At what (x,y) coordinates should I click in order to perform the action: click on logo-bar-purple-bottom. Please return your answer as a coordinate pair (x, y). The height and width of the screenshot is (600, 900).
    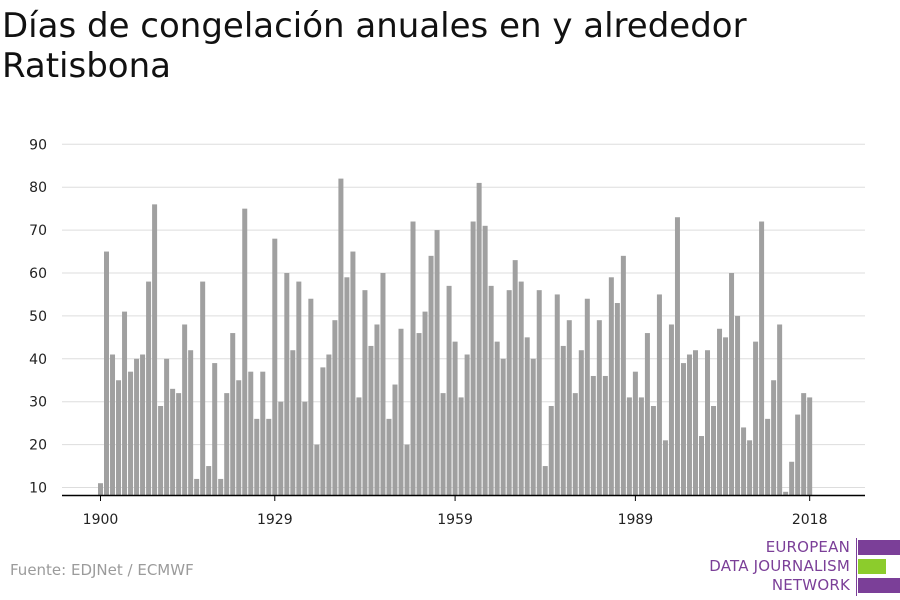
    Looking at the image, I should click on (879, 585).